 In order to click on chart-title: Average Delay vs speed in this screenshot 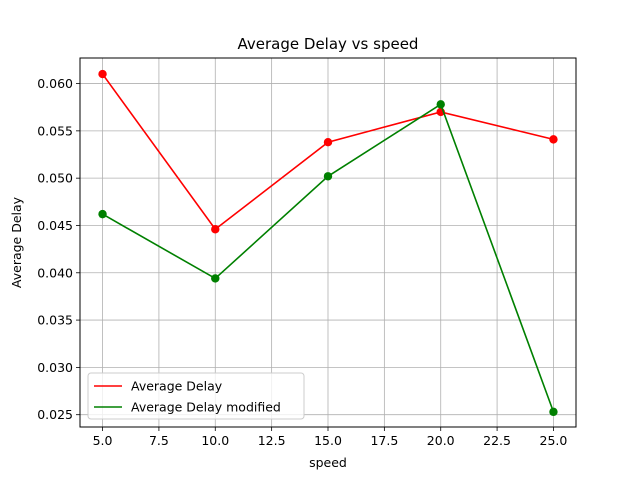, I will do `click(328, 44)`.